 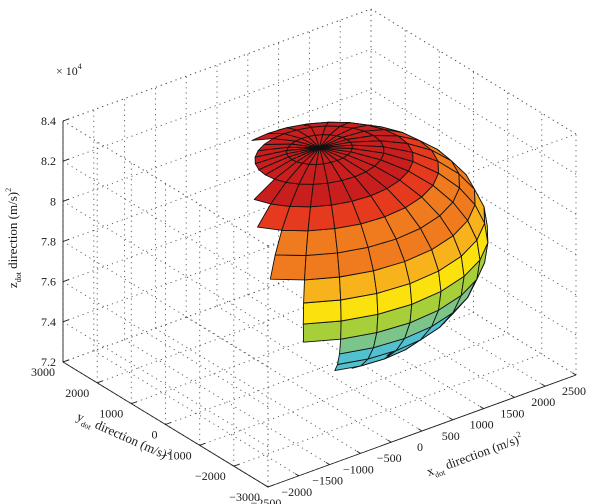 I want to click on x-tick-label: −2000, so click(x=296, y=492).